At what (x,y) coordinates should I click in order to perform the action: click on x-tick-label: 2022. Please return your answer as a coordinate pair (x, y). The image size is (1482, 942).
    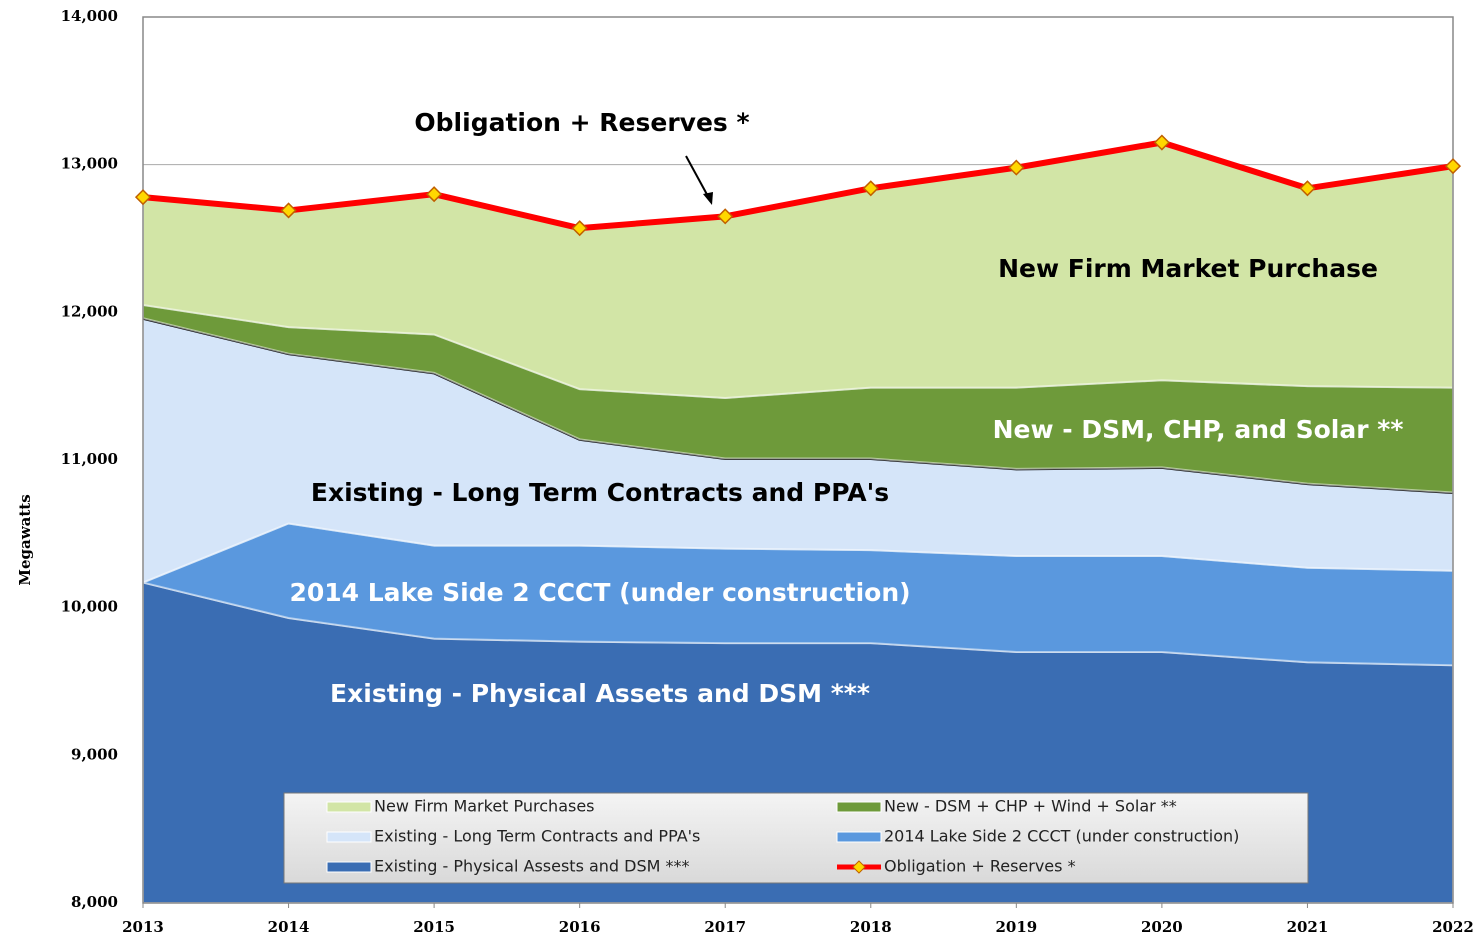
    Looking at the image, I should click on (1453, 927).